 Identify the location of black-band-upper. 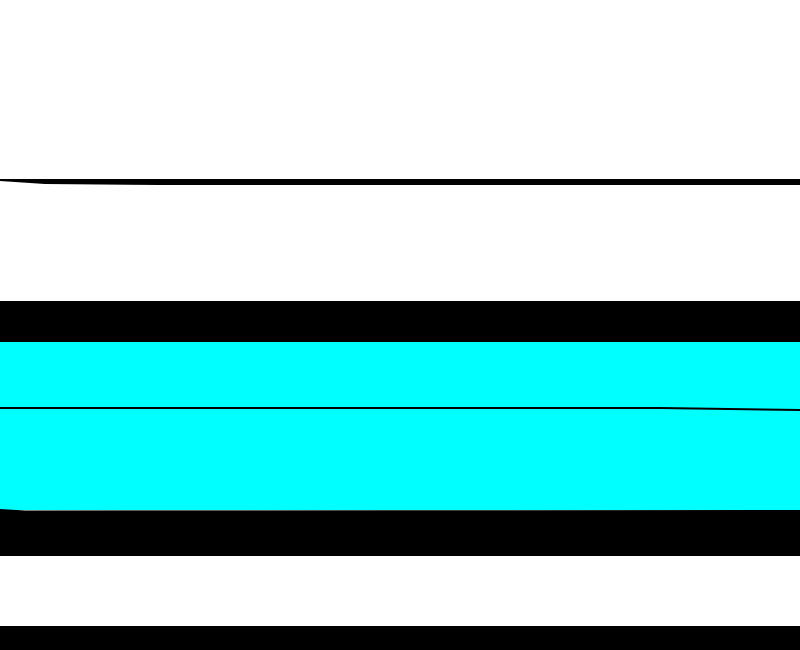
(400, 322).